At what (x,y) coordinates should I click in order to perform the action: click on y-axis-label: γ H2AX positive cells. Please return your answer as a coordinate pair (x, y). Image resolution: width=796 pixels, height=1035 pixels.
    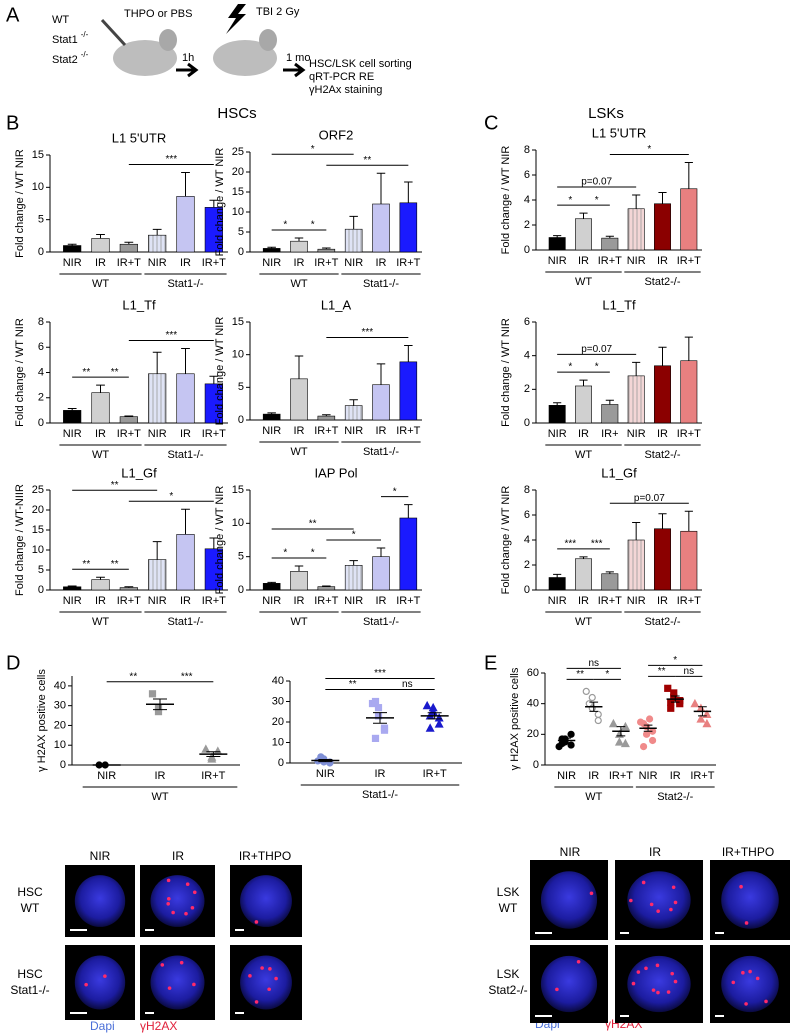
    Looking at the image, I should click on (515, 718).